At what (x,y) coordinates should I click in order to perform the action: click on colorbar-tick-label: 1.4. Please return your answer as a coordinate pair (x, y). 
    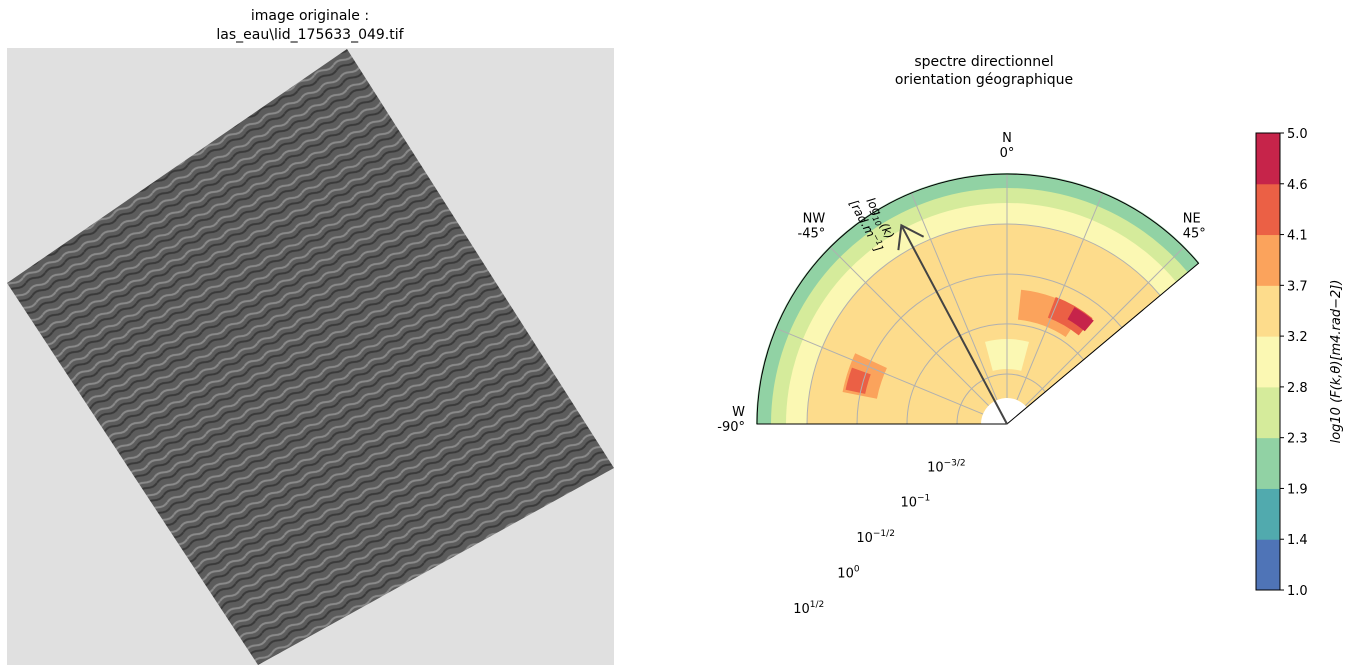
    Looking at the image, I should click on (1297, 540).